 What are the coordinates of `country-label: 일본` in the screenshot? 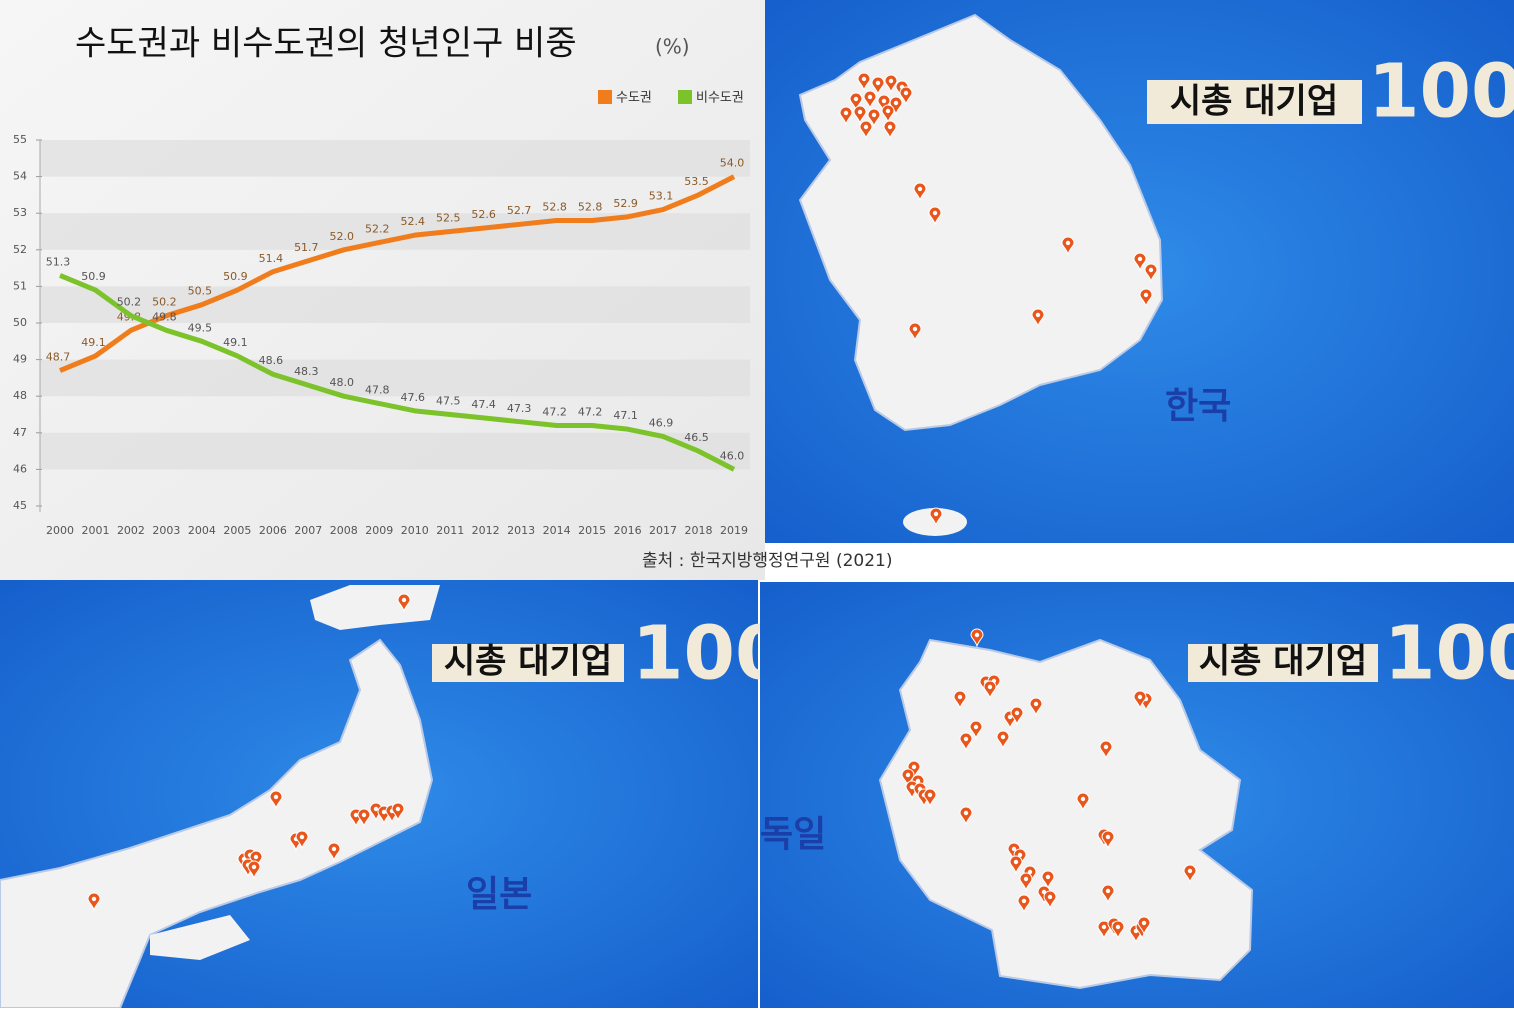 It's located at (499, 894).